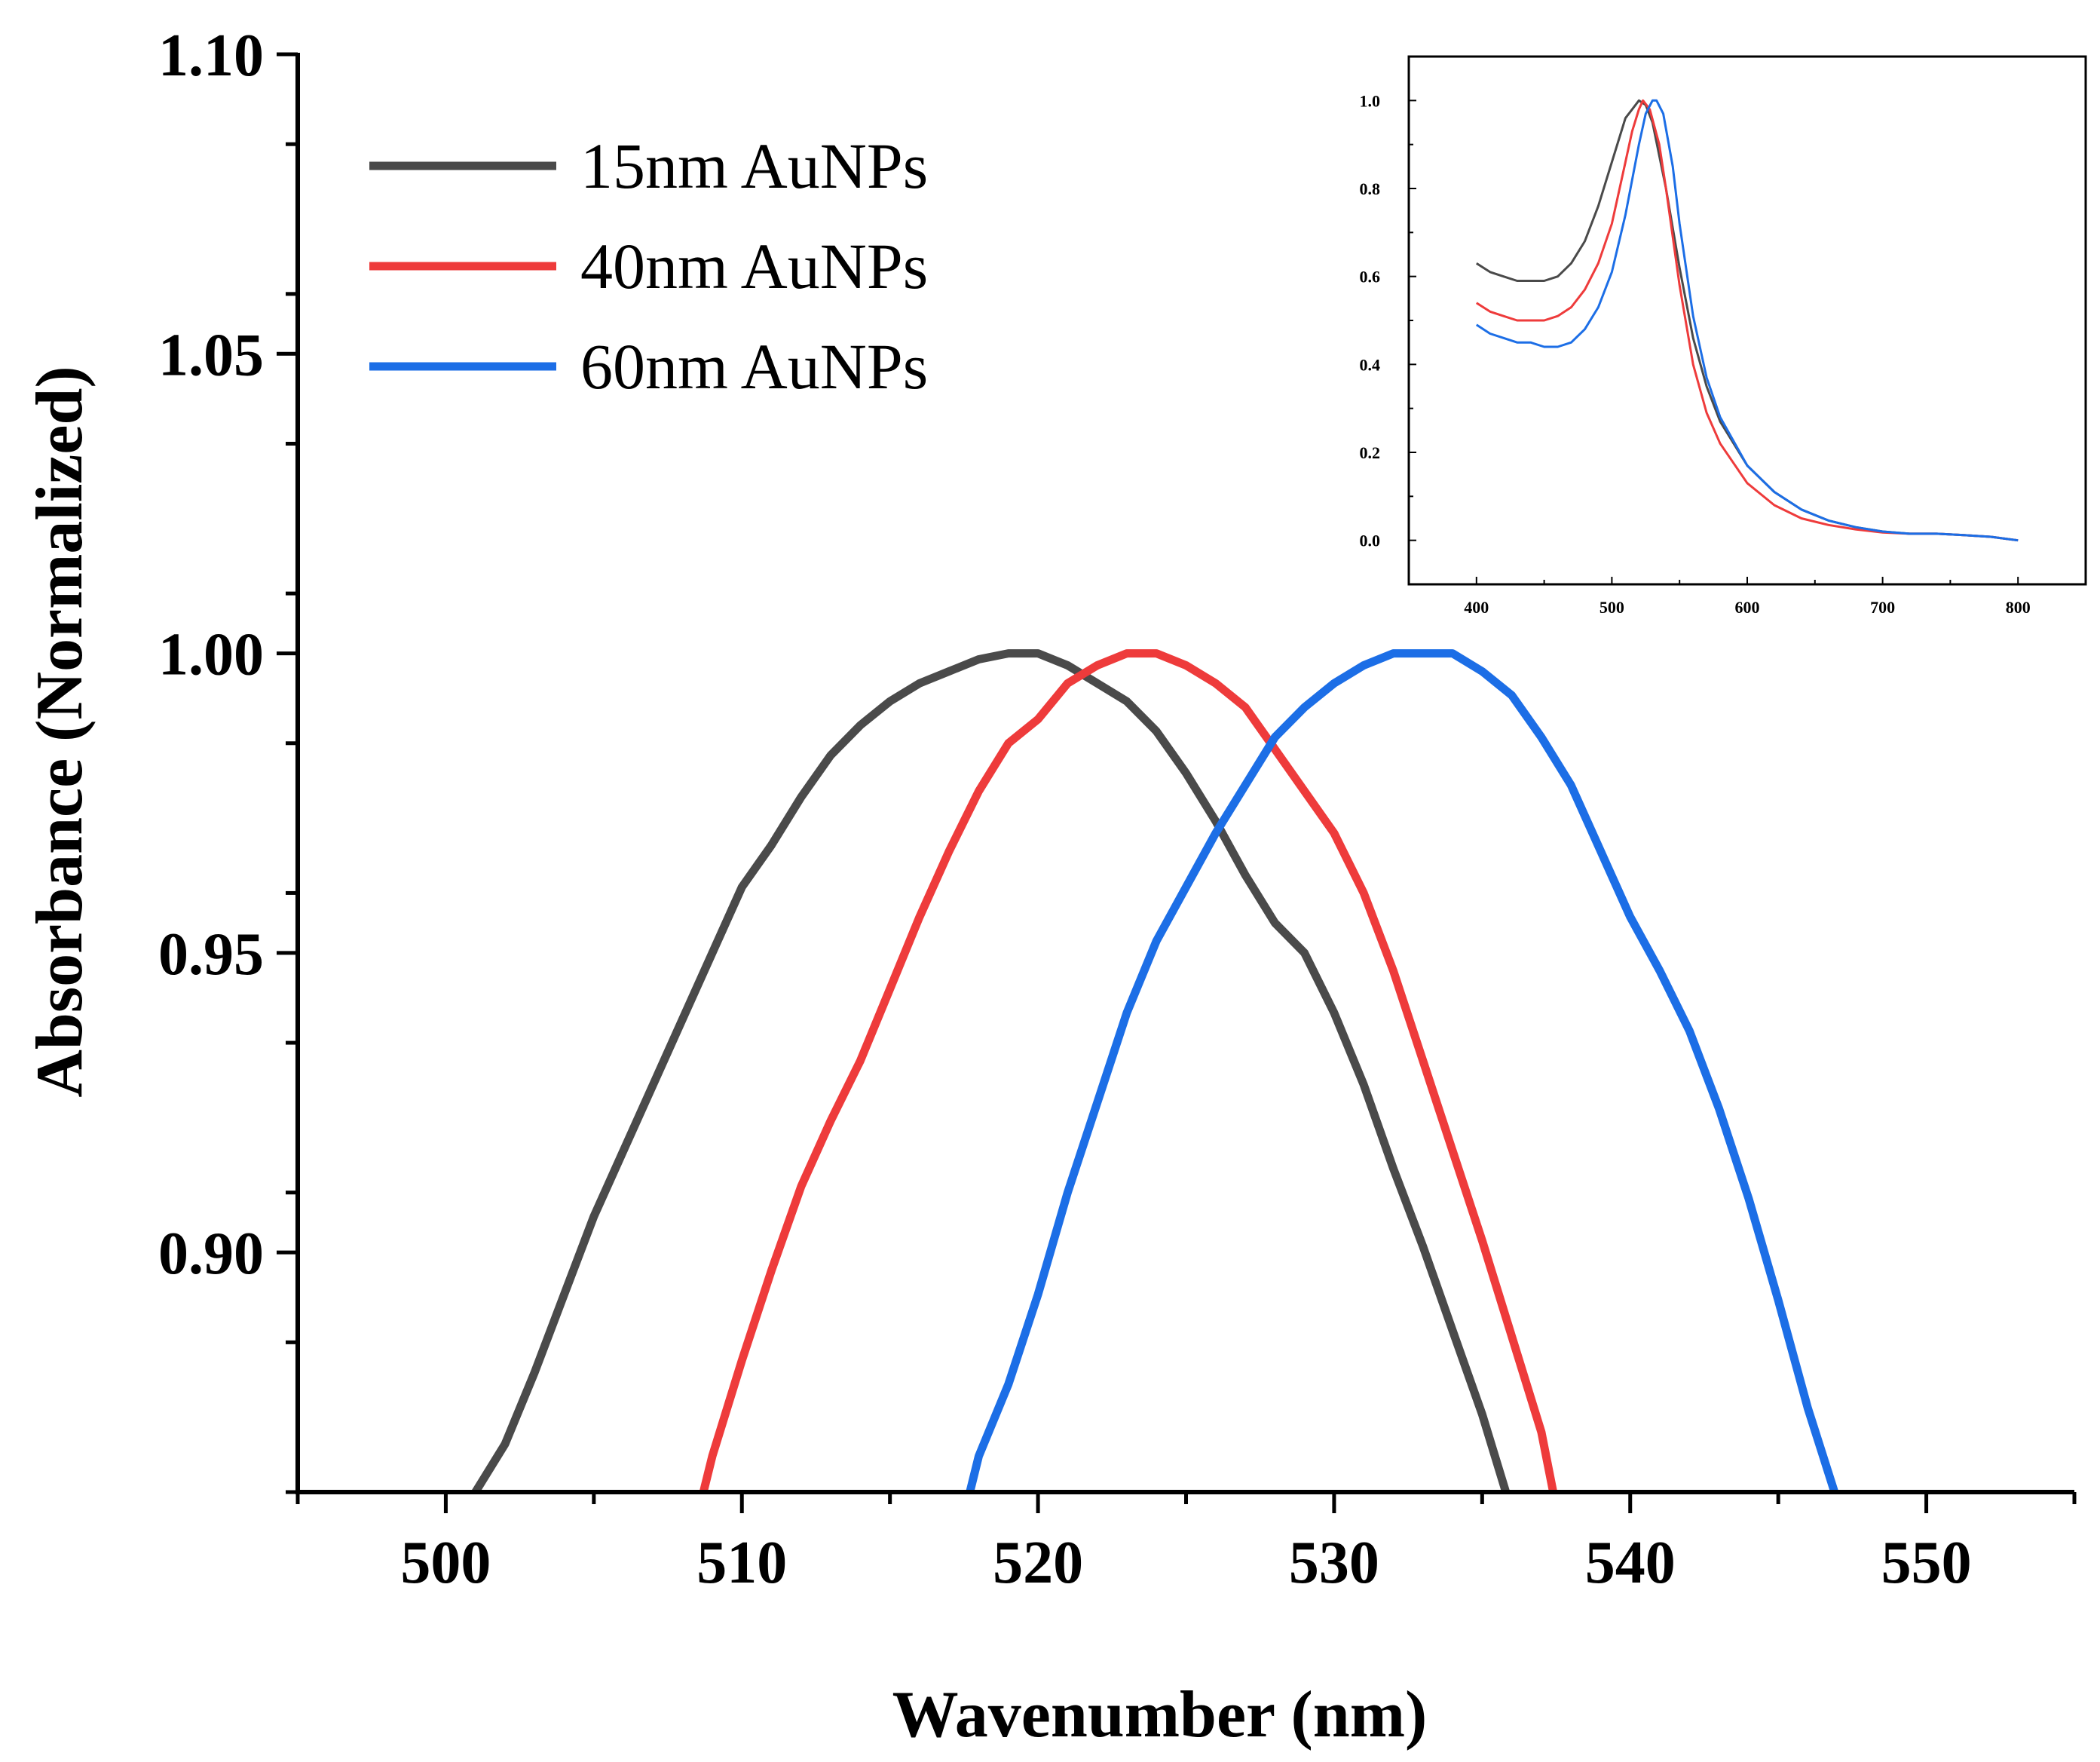 The width and height of the screenshot is (2100, 1762). What do you see at coordinates (1371, 100) in the screenshot?
I see `inset-y-tick-label: 1.0` at bounding box center [1371, 100].